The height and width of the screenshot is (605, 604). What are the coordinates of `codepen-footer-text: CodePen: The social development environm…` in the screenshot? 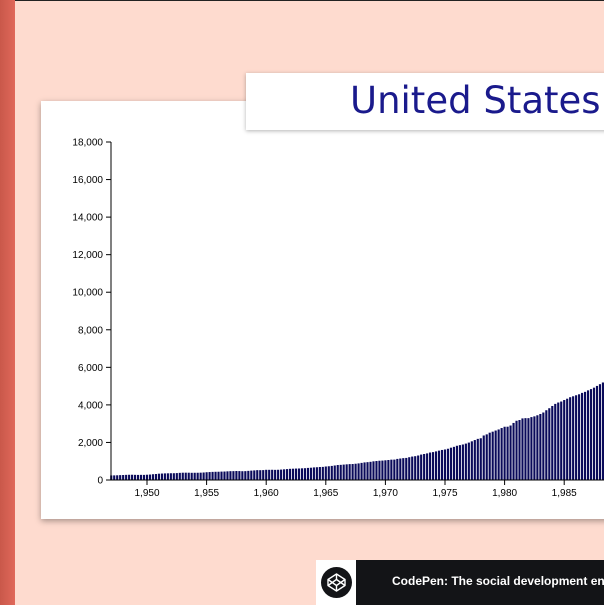 It's located at (498, 581).